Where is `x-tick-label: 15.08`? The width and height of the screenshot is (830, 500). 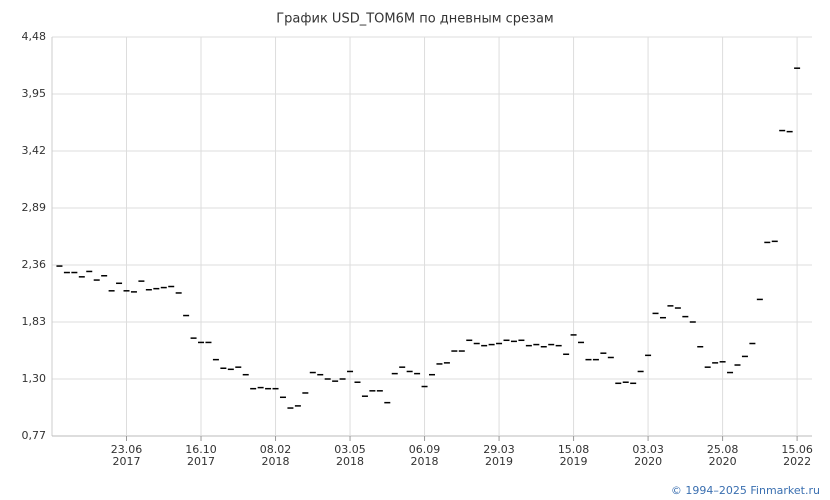 x-tick-label: 15.08 is located at coordinates (574, 449).